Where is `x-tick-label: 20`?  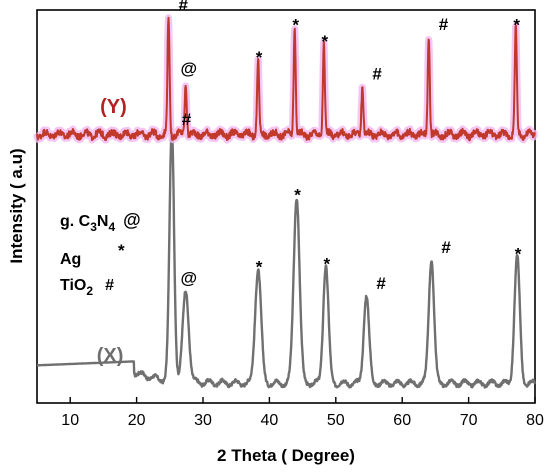
x-tick-label: 20 is located at coordinates (137, 420).